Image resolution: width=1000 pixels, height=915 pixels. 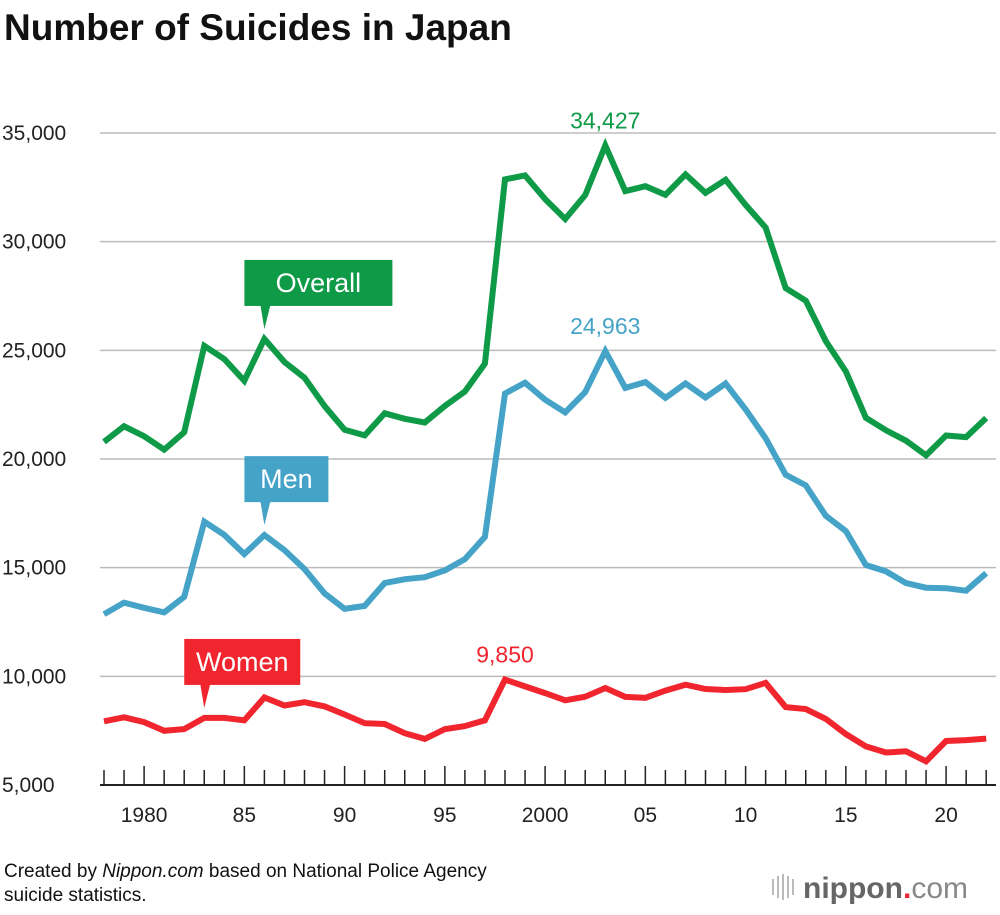 What do you see at coordinates (745, 815) in the screenshot?
I see `x-tick-label: 10` at bounding box center [745, 815].